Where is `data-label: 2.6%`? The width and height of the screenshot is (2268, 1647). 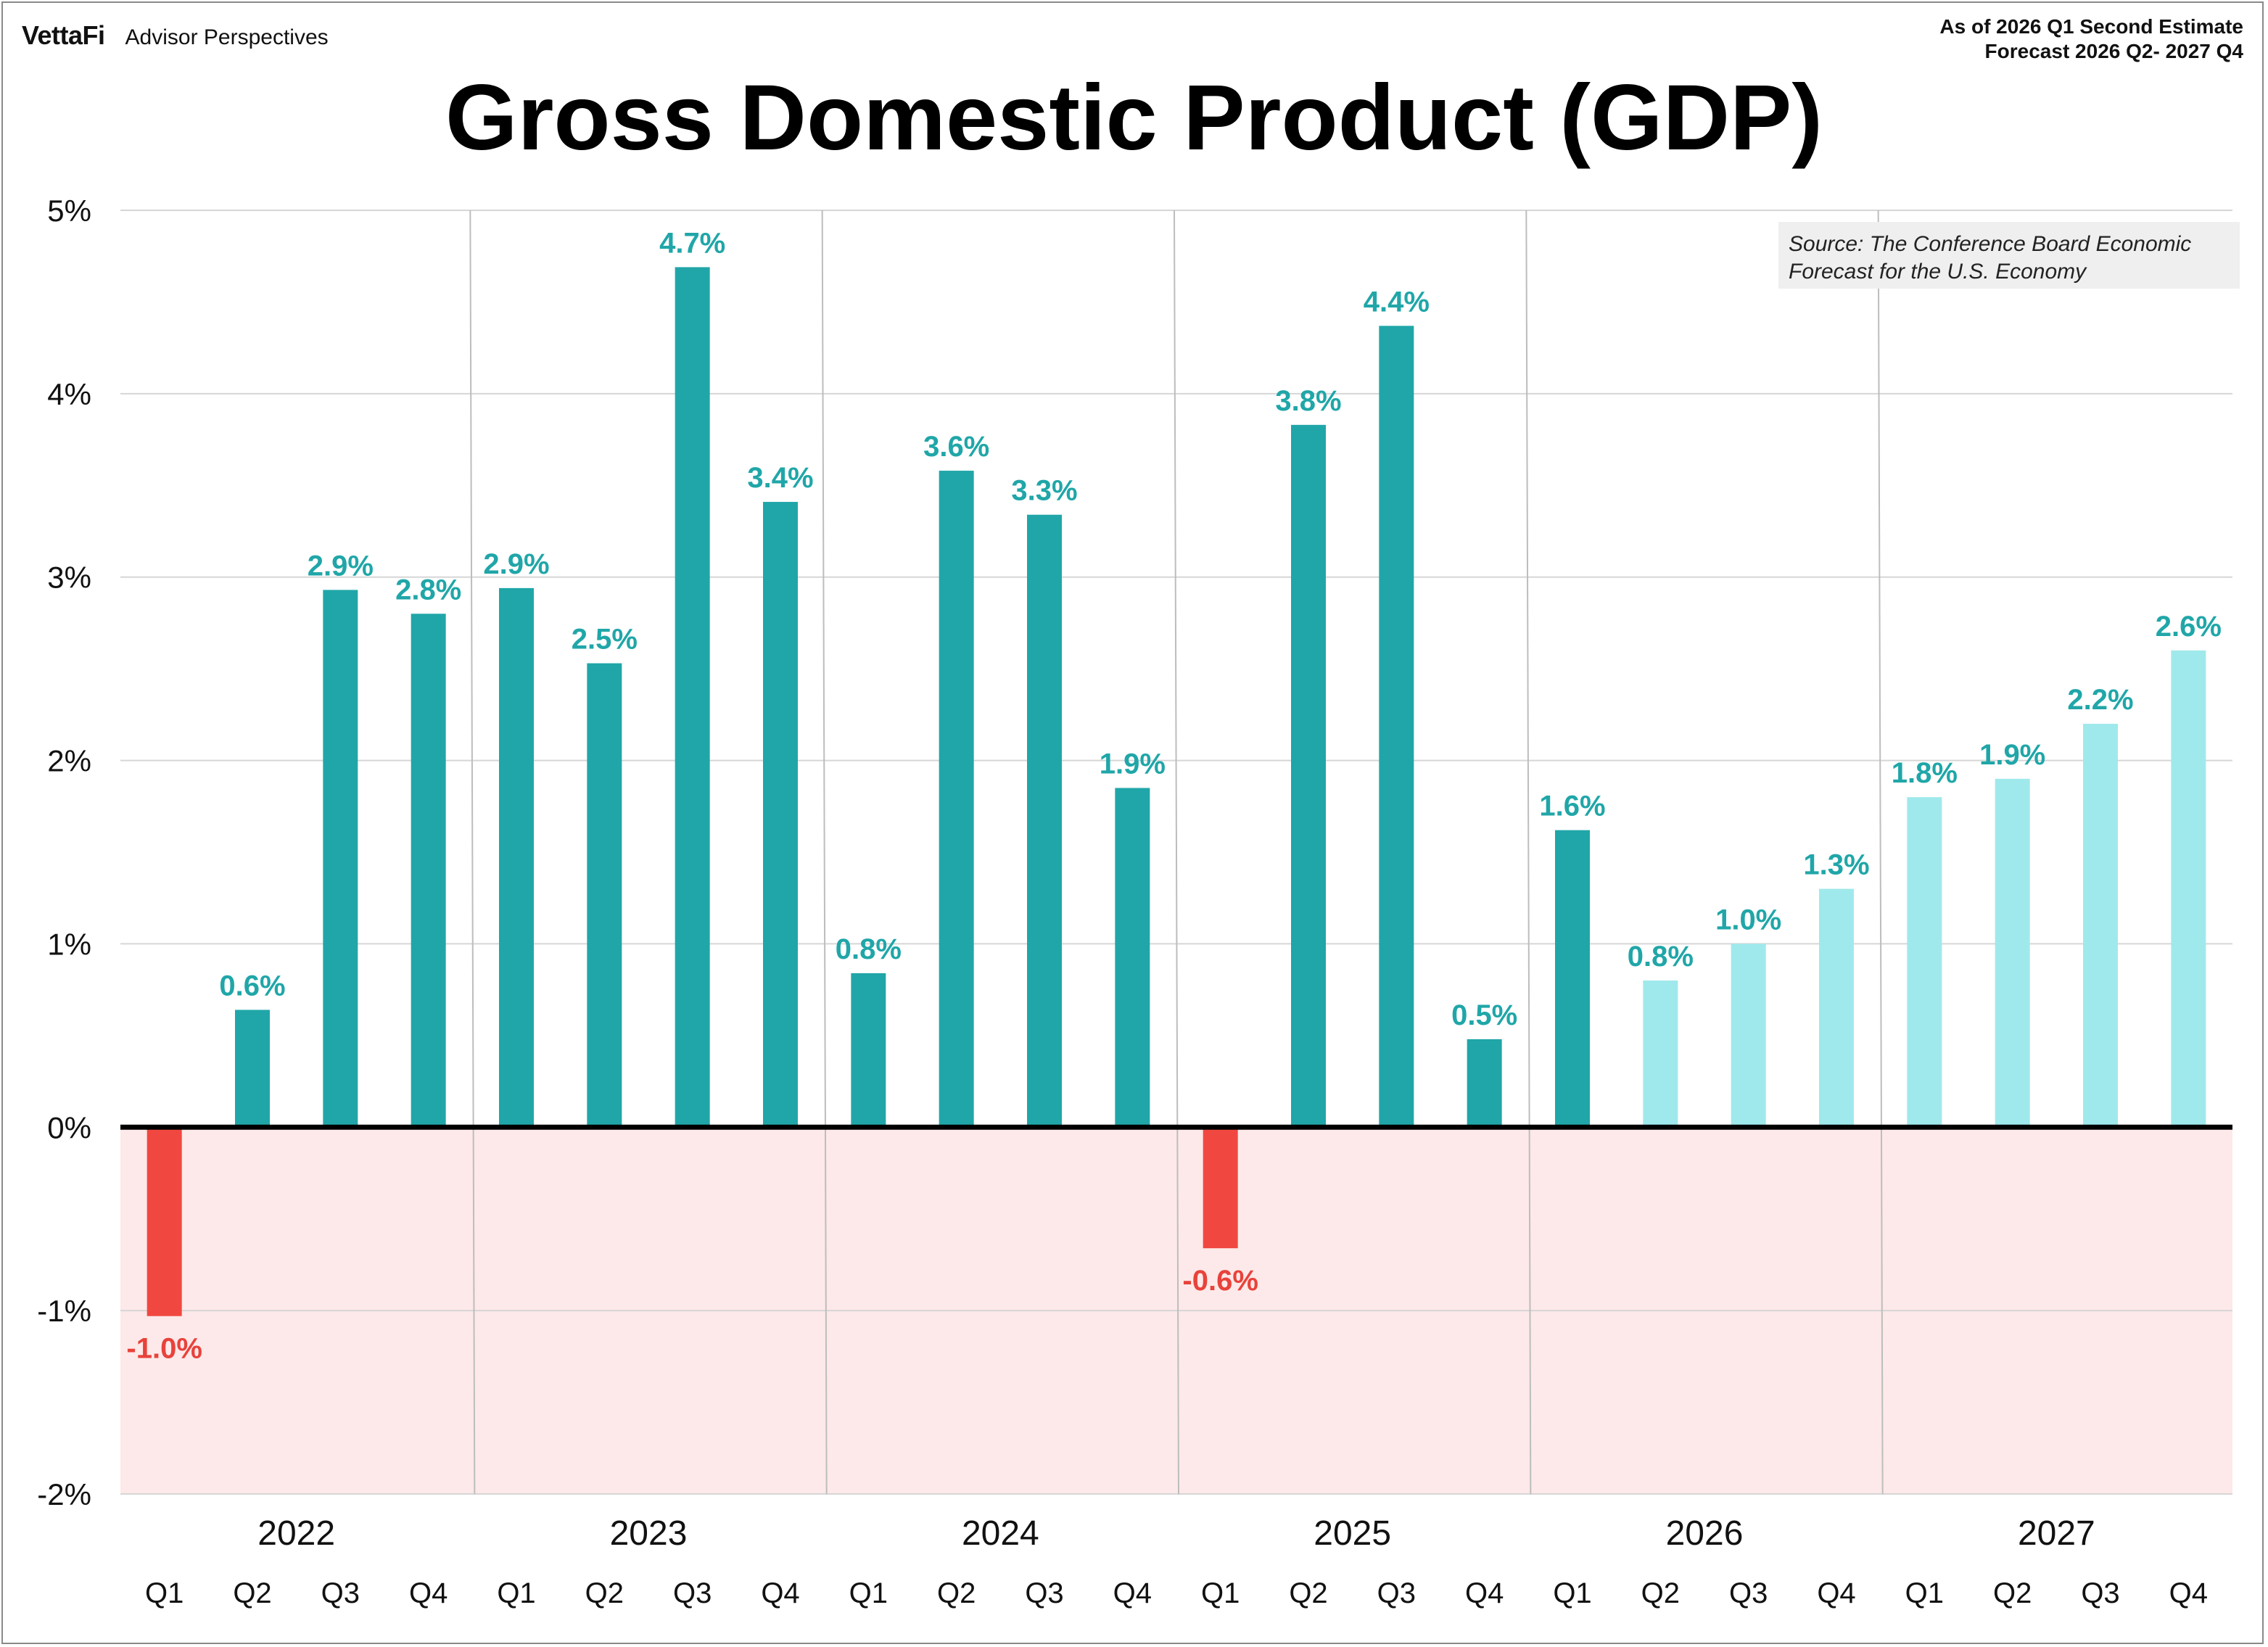
data-label: 2.6% is located at coordinates (2189, 627).